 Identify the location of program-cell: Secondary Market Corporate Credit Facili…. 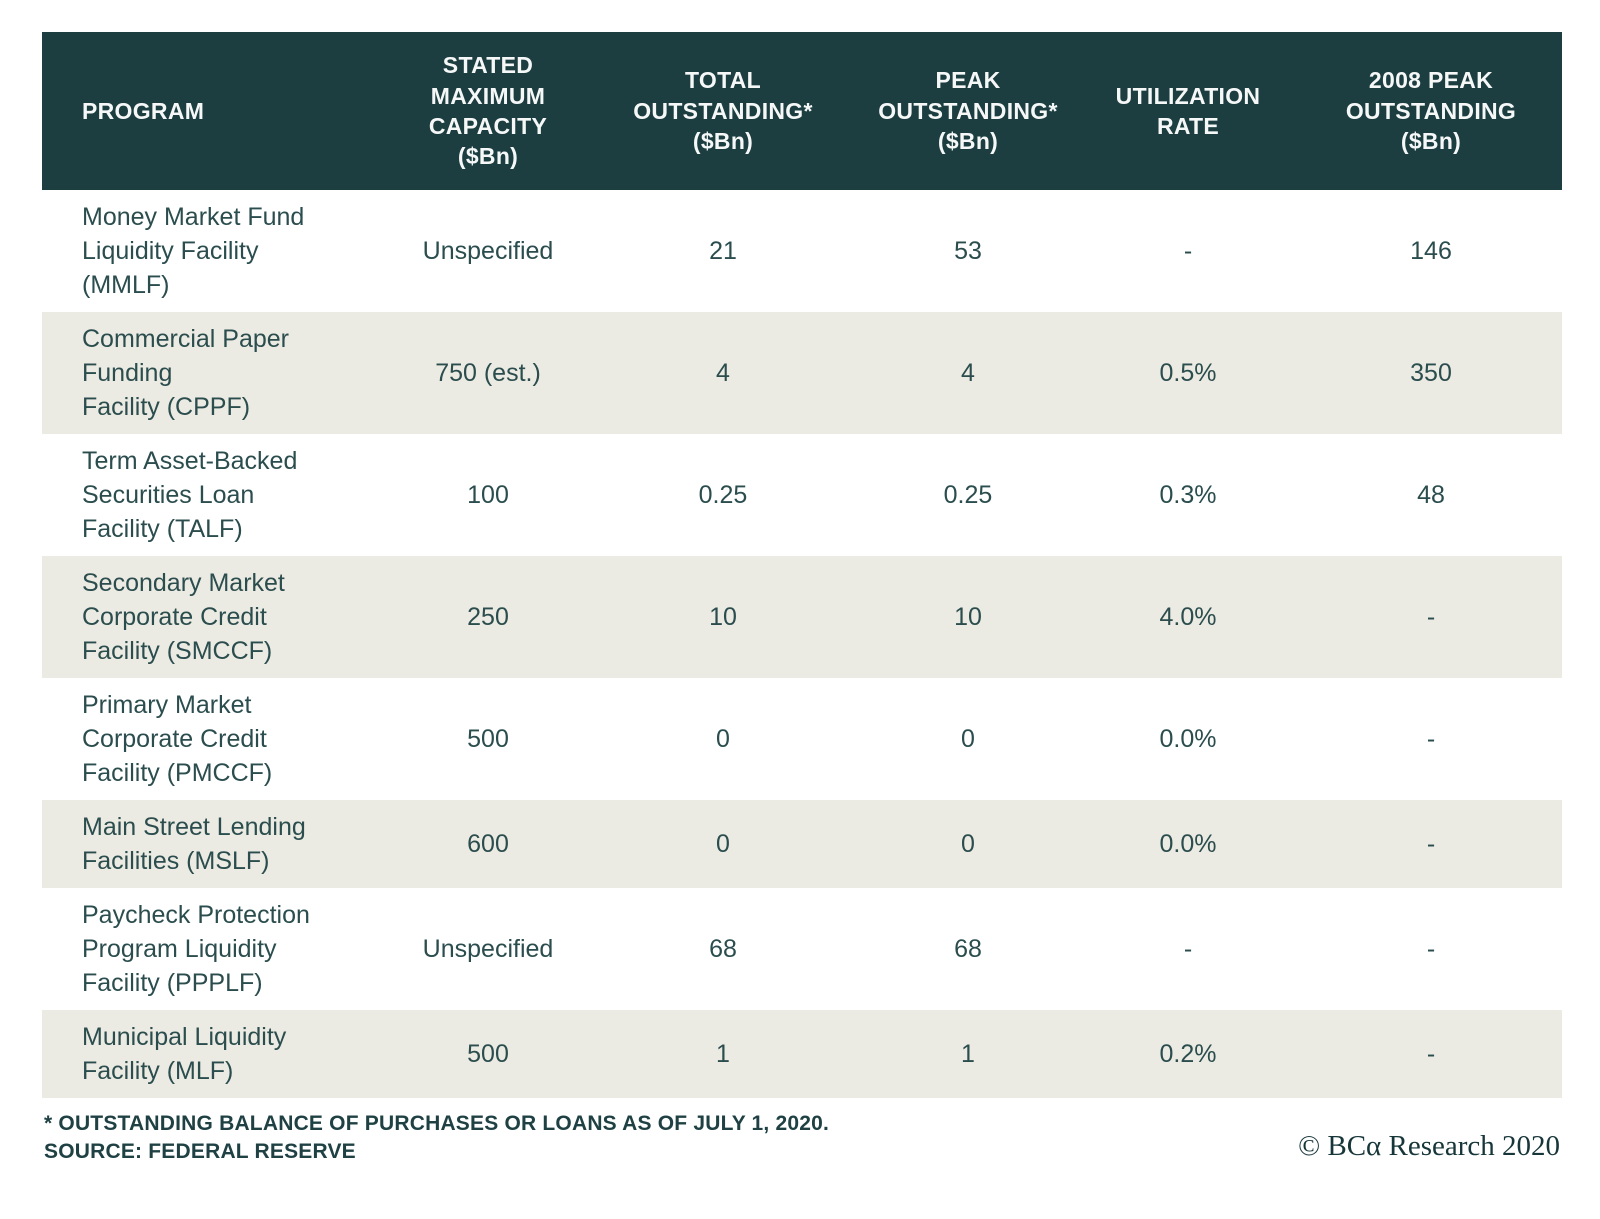
(183, 617).